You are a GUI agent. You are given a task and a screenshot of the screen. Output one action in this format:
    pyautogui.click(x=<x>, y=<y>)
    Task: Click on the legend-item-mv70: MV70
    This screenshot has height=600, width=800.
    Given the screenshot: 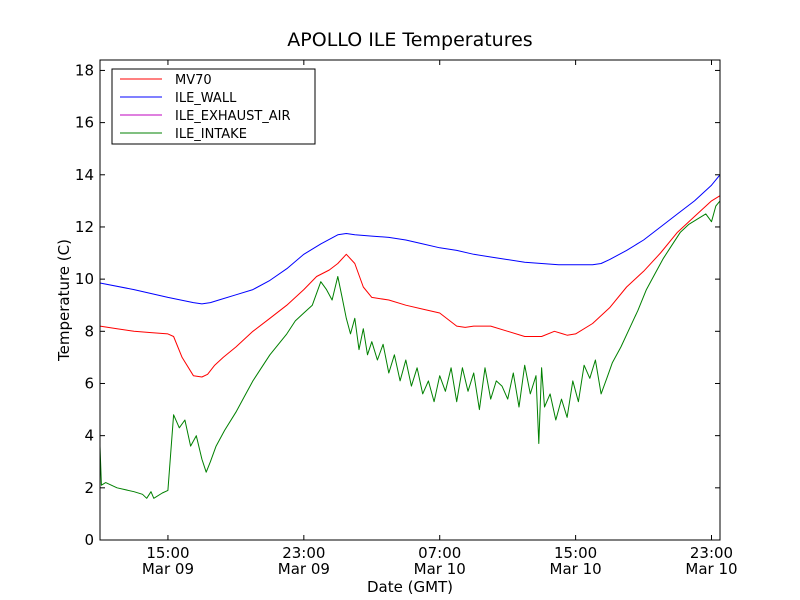 What is the action you would take?
    pyautogui.click(x=166, y=80)
    